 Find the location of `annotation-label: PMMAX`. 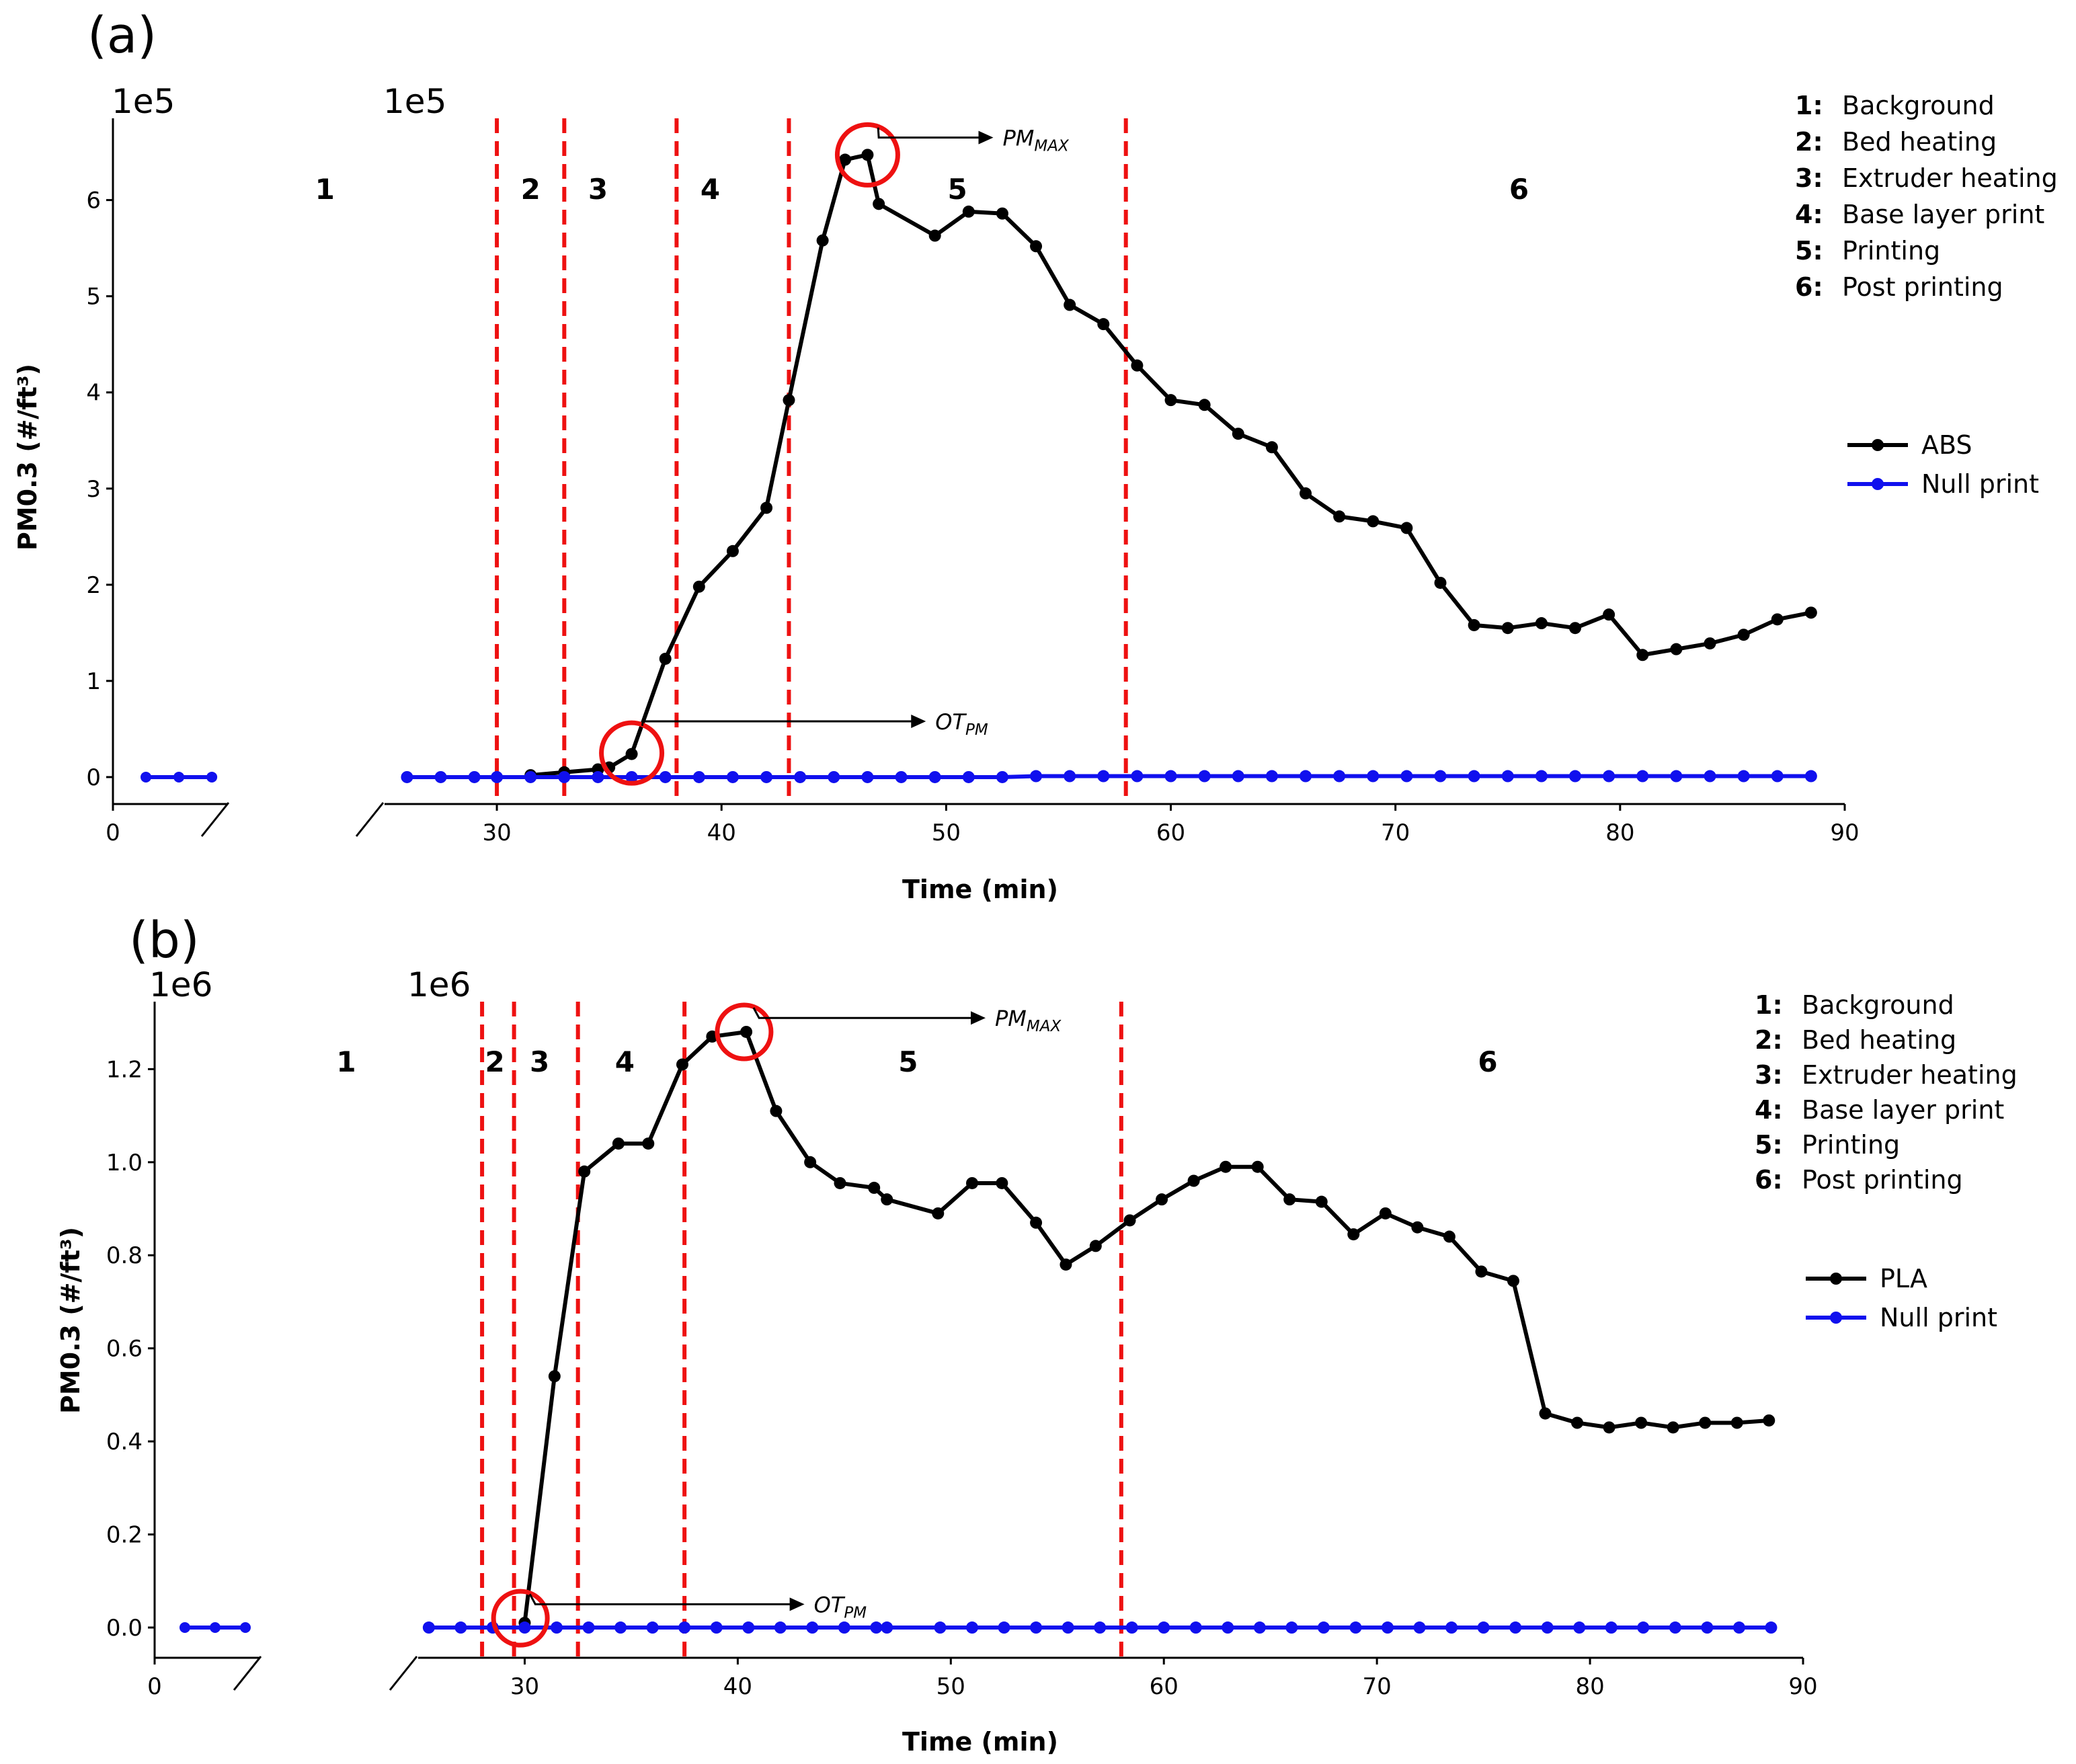

annotation-label: PMMAX is located at coordinates (1036, 140).